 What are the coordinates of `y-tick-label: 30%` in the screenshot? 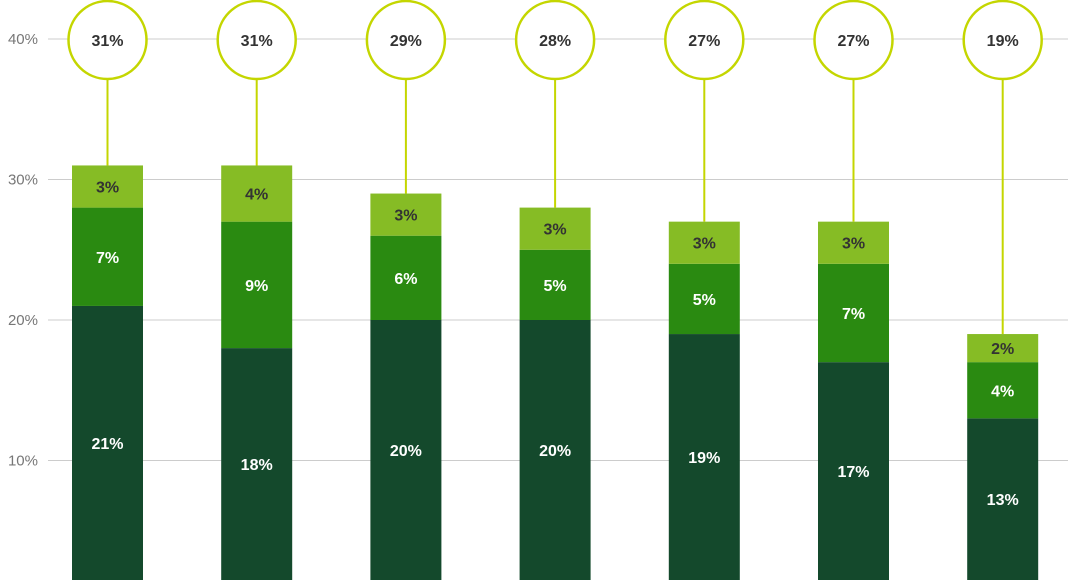 It's located at (23, 180).